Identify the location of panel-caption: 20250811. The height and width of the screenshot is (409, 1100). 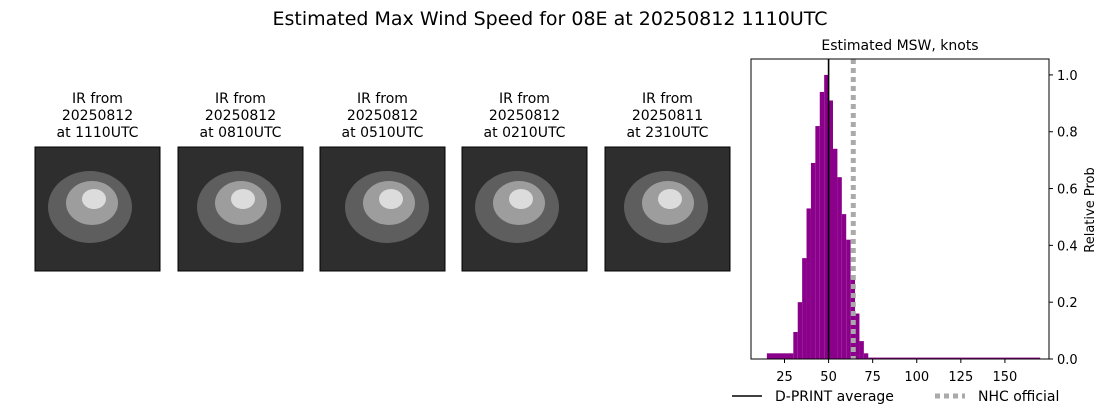
(667, 116).